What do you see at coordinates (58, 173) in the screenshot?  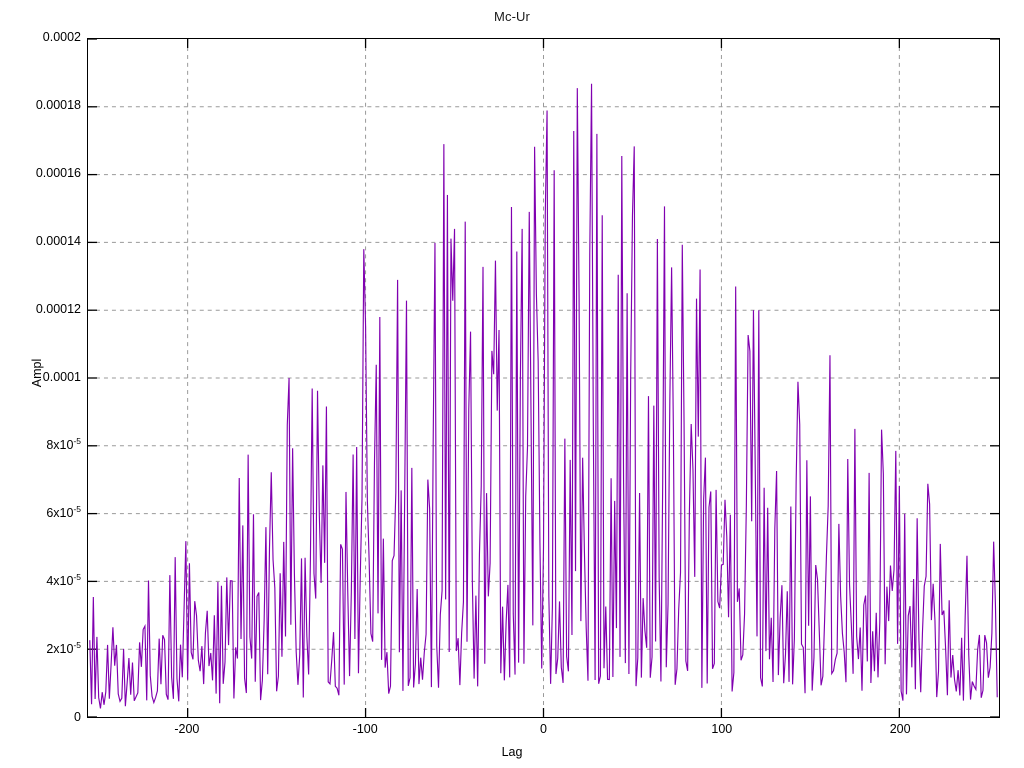 I see `y-tick-label: 0.00016` at bounding box center [58, 173].